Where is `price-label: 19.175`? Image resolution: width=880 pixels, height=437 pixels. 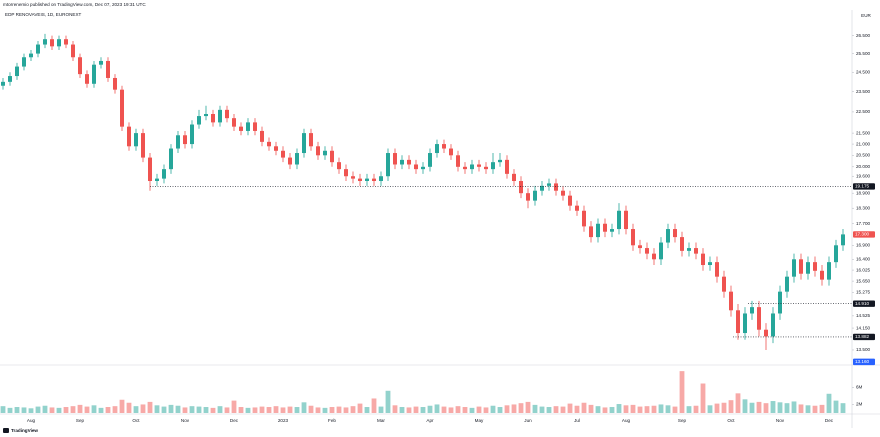
price-label: 19.175 is located at coordinates (862, 186).